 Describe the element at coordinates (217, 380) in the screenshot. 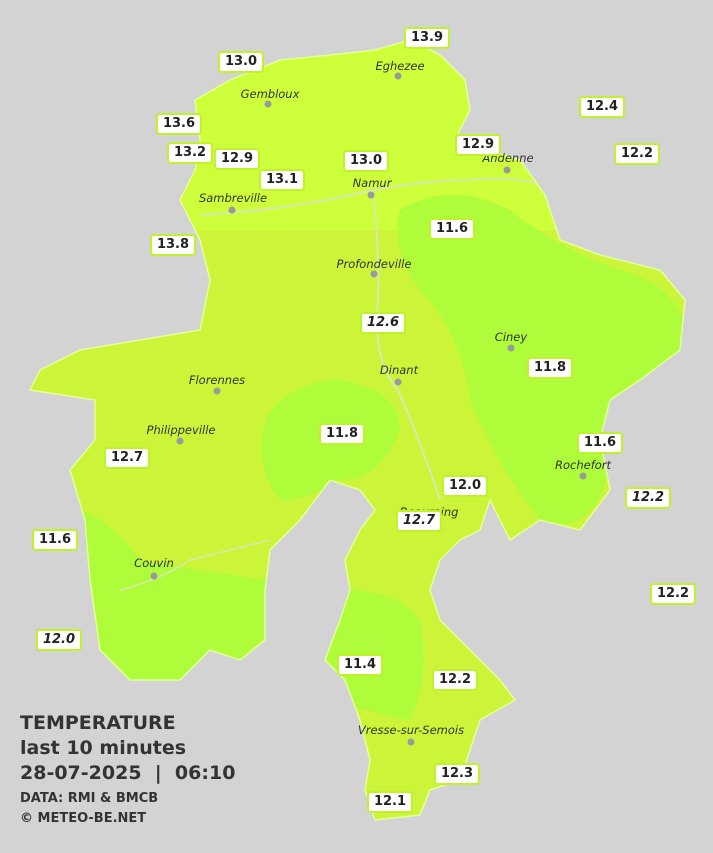

I see `city-label: Florennes` at that location.